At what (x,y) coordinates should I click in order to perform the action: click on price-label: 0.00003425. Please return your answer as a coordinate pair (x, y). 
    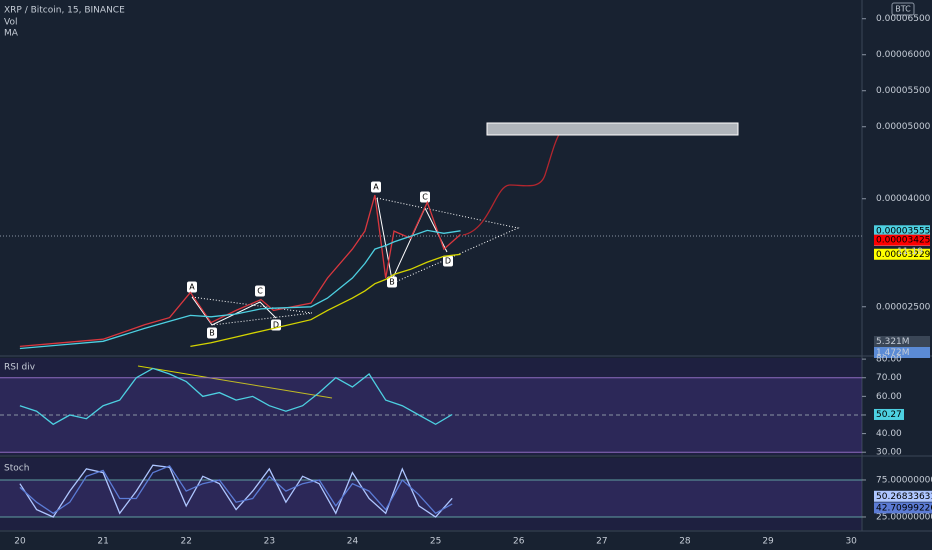
    Looking at the image, I should click on (903, 241).